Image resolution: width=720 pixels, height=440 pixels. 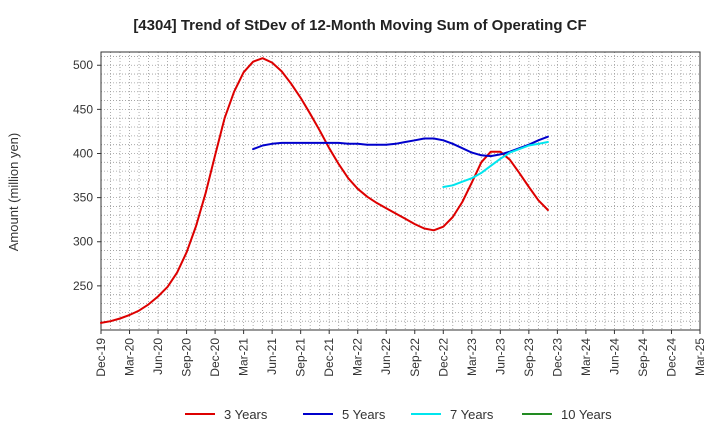 I want to click on x-tick-label: Sep-23, so click(x=529, y=357).